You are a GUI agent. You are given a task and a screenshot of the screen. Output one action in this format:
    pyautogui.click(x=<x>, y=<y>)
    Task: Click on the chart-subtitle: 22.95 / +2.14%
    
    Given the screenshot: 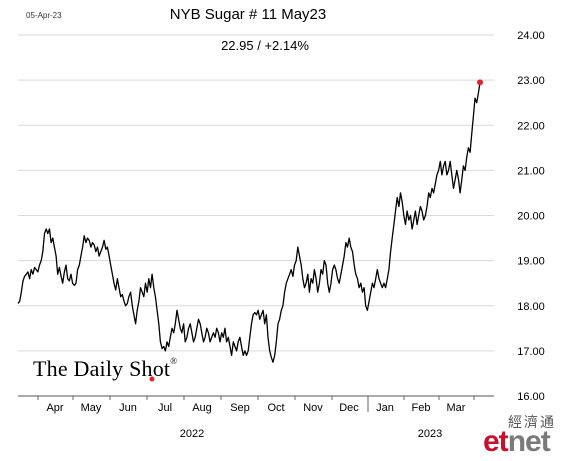 What is the action you would take?
    pyautogui.click(x=265, y=45)
    